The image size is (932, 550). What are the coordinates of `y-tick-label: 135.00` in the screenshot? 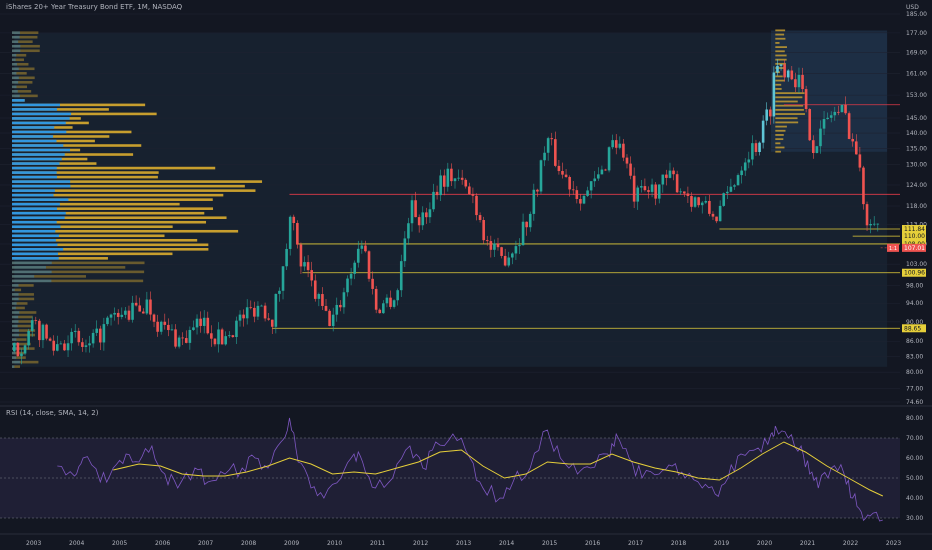 It's located at (916, 149).